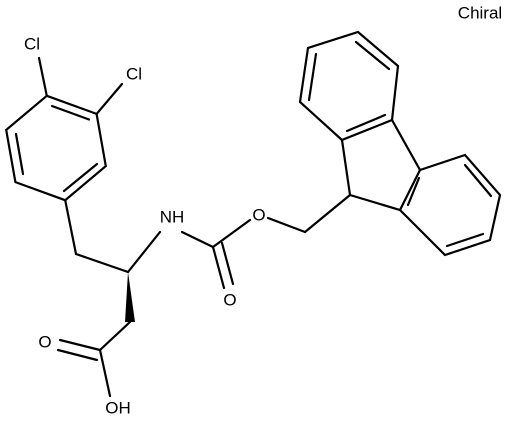 The image size is (512, 422). I want to click on chiral-label: Chiral, so click(480, 12).